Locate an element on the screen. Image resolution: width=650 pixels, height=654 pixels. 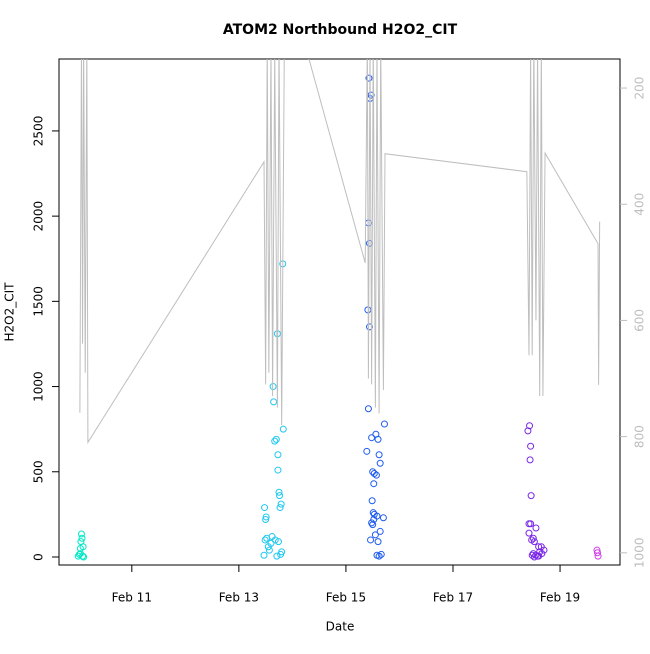
y2-tick-label: 1000 is located at coordinates (640, 553).